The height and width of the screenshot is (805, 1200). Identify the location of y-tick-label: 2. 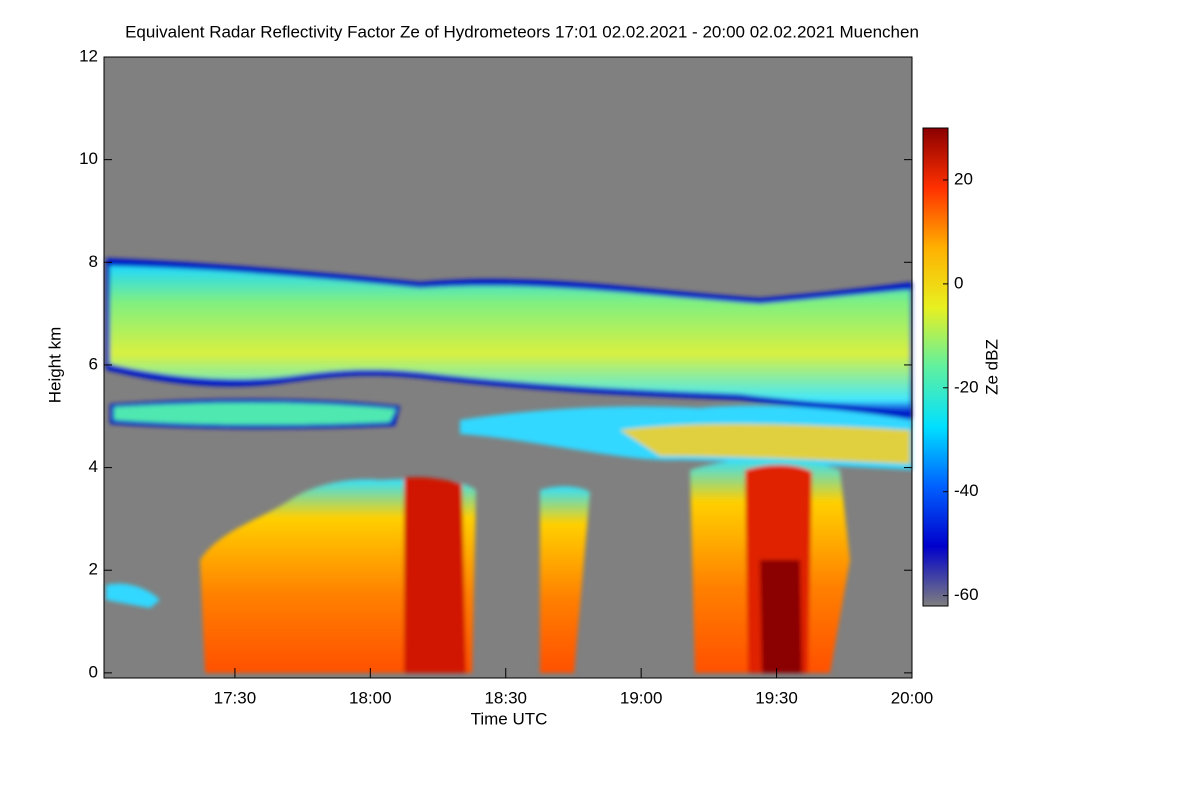
(93, 569).